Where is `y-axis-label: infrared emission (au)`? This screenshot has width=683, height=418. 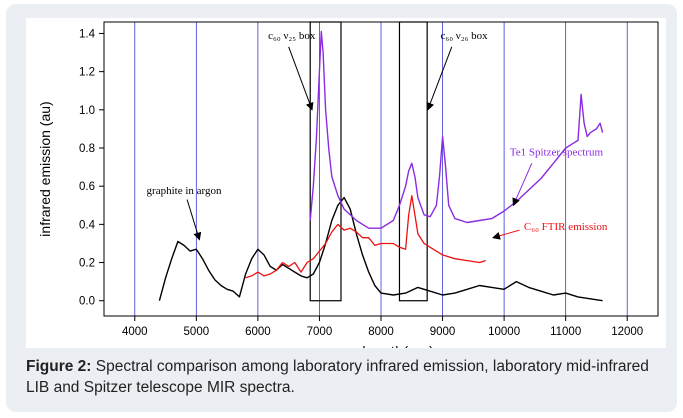
y-axis-label: infrared emission (au) is located at coordinates (45, 168).